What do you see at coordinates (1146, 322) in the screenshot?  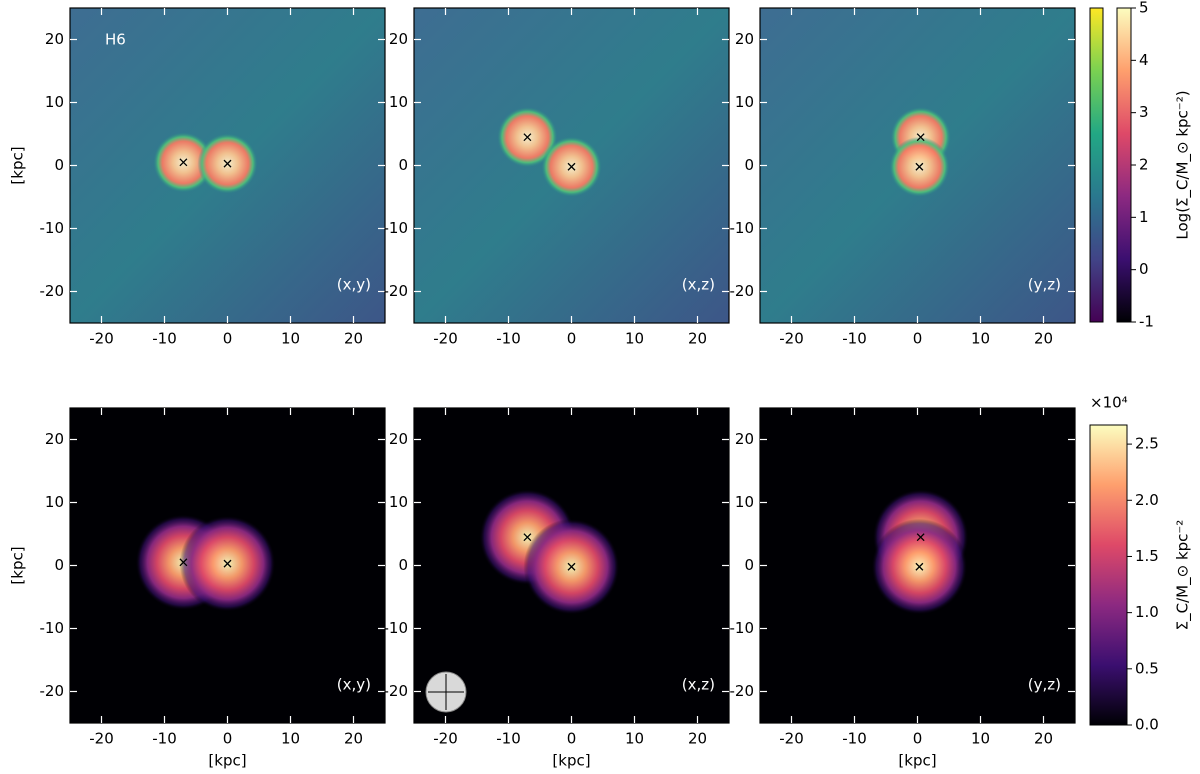 I see `colorbar-tick-label: -1` at bounding box center [1146, 322].